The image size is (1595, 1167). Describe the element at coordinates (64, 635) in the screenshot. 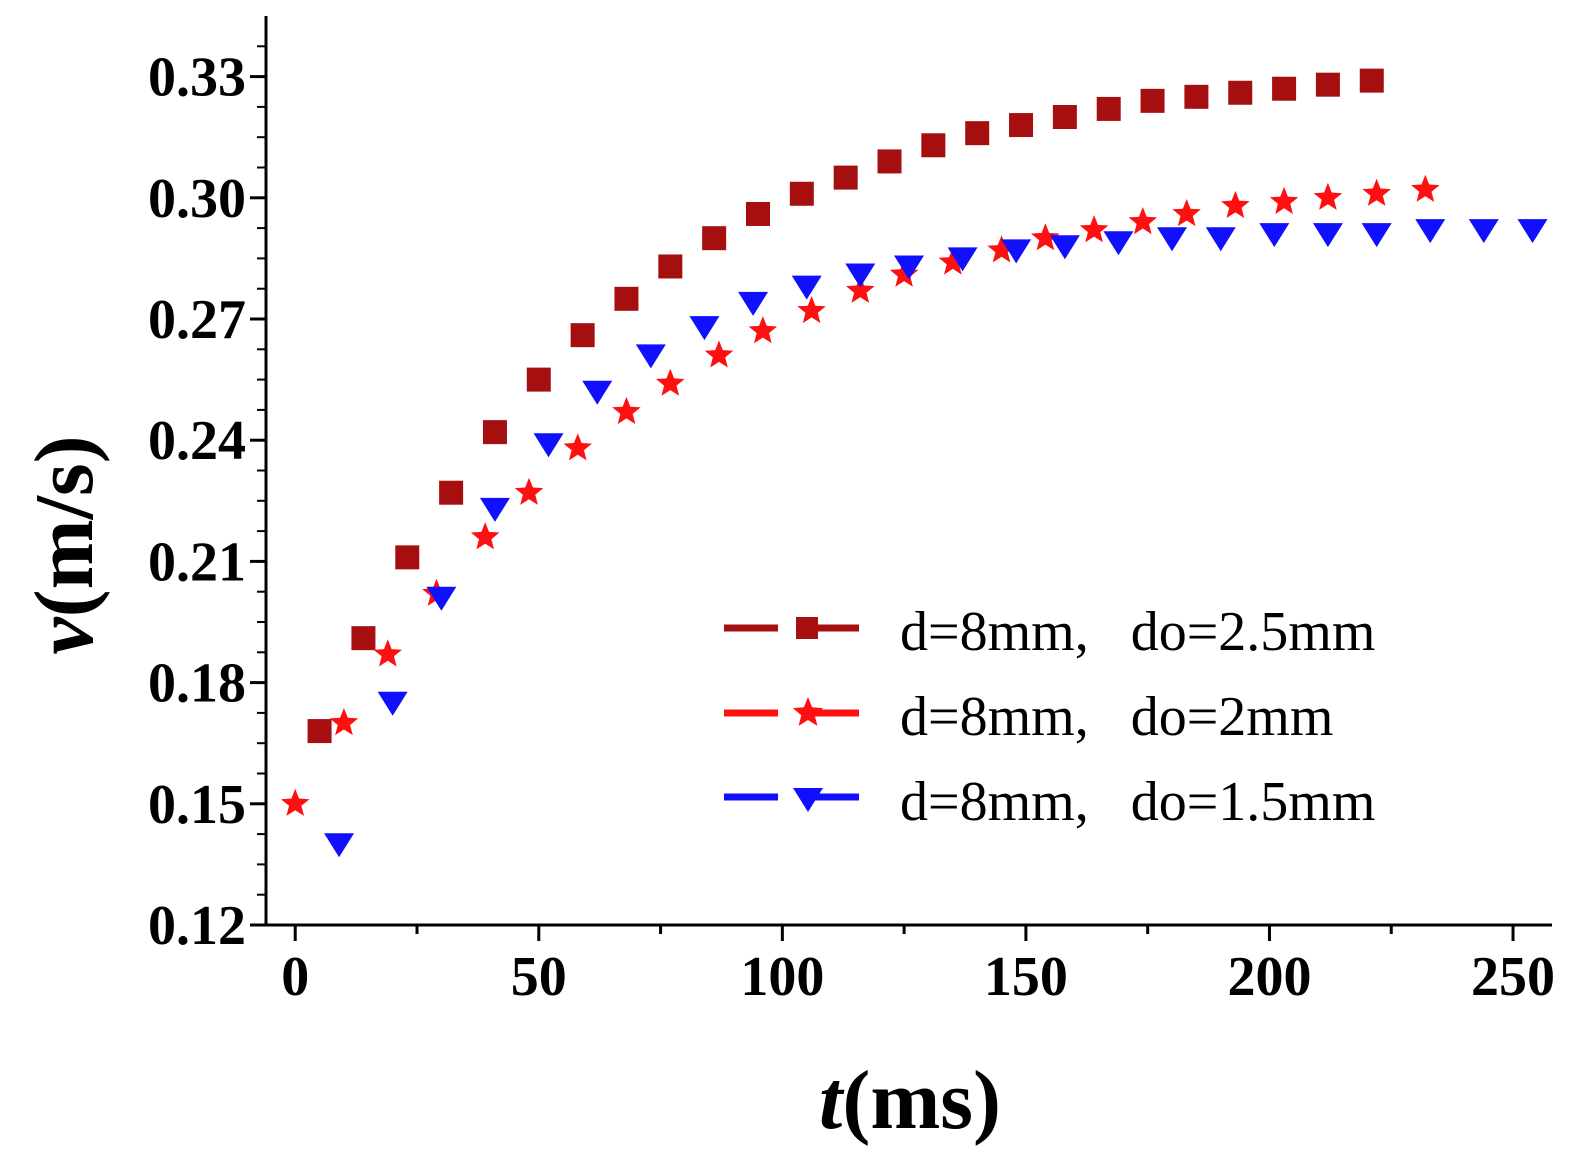

I see `y-axis-title-variable: v` at that location.